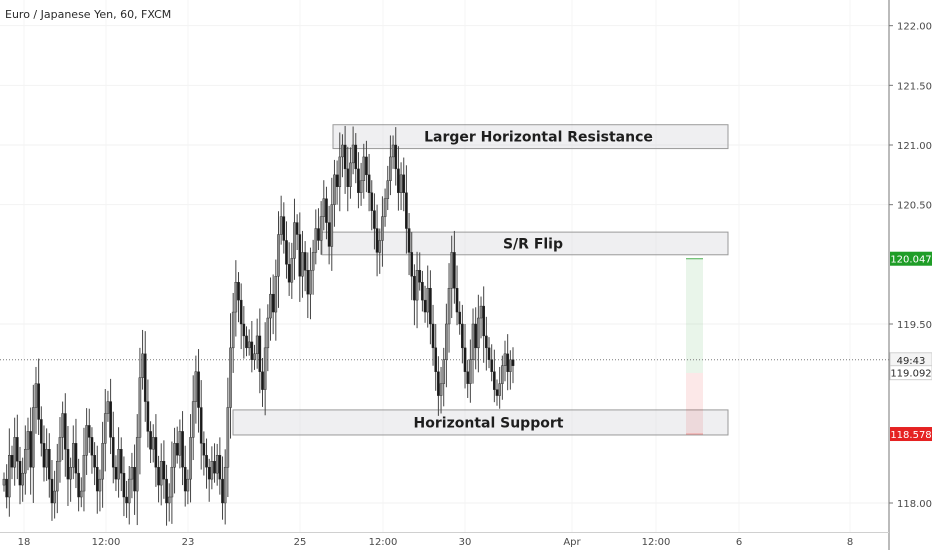 This screenshot has height=550, width=932. I want to click on chart-title: Euro / Japanese Yen, 60, FXCM, so click(88, 14).